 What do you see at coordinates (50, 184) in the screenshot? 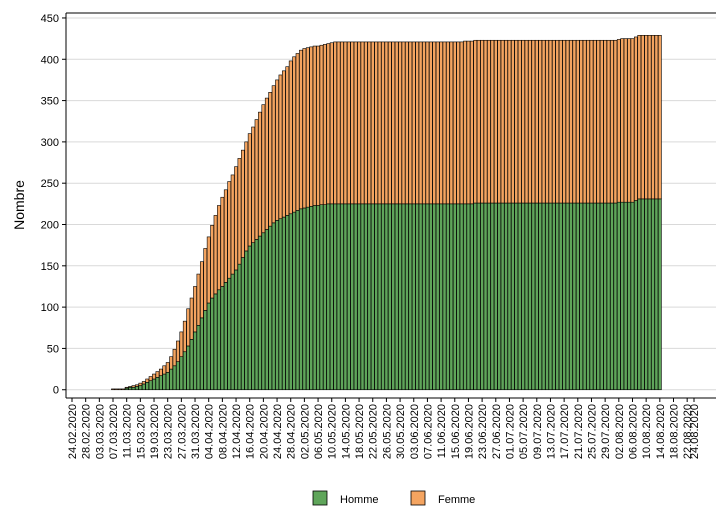
I see `y-tick-label: 250` at bounding box center [50, 184].